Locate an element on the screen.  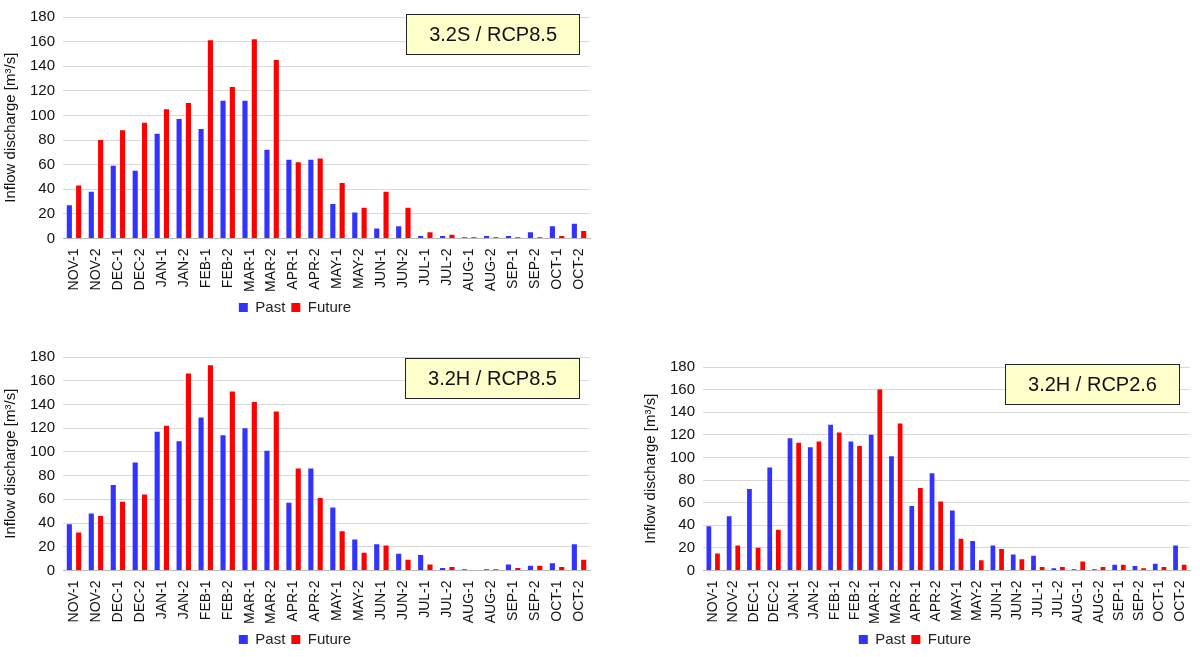
x-tick-label: MAY-1 is located at coordinates (336, 600).